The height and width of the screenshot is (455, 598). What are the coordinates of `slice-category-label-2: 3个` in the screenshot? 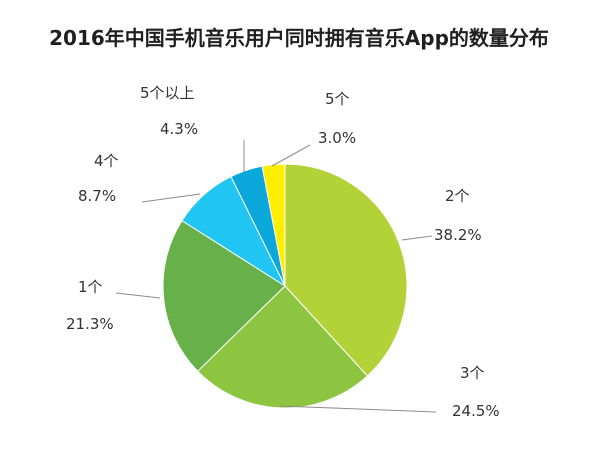 It's located at (472, 373).